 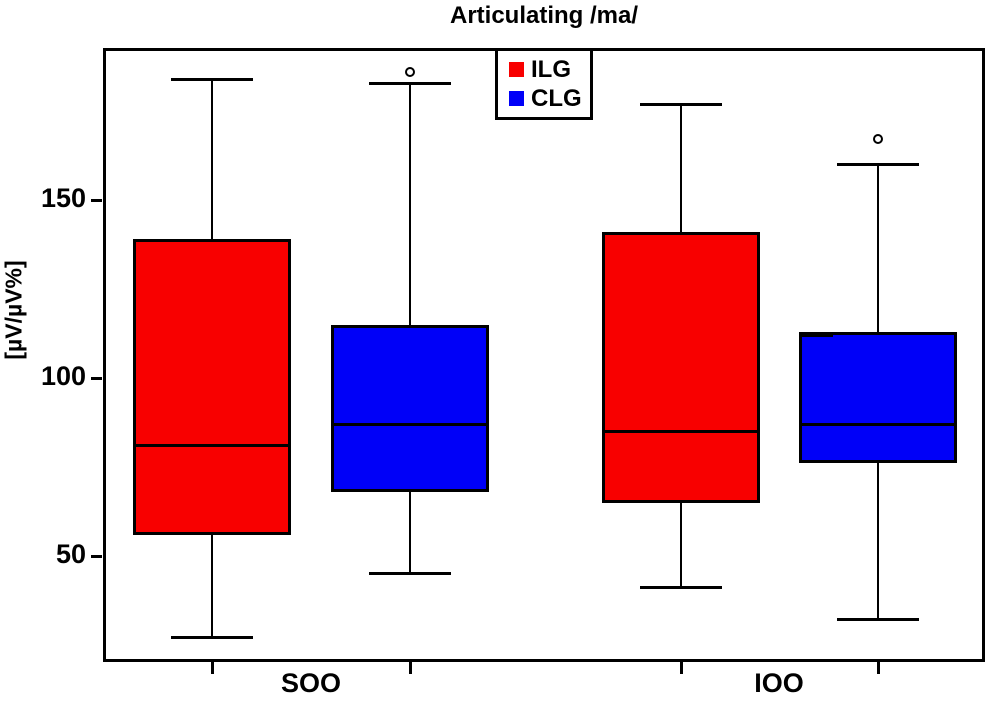 I want to click on whisker-cap-low-ILG-IOO, so click(x=681, y=588).